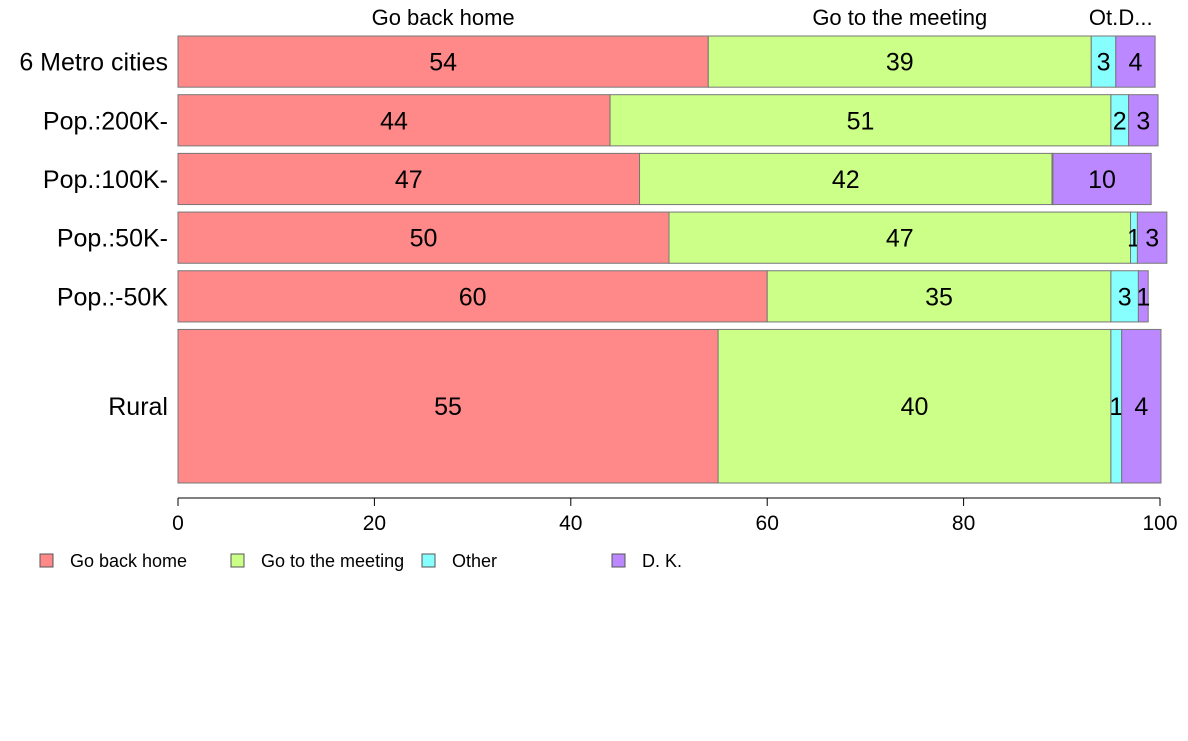  I want to click on category-label: 6 Metro cities, so click(93, 63).